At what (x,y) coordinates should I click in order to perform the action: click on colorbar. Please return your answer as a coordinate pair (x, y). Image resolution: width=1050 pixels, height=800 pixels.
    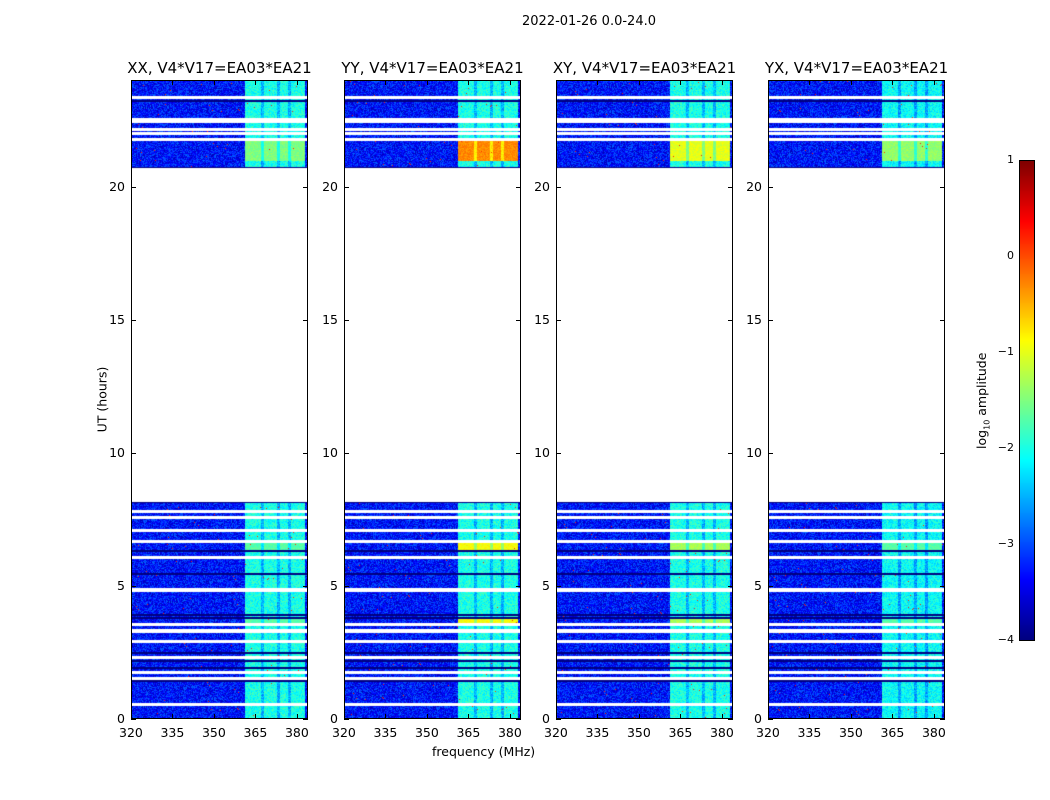
    Looking at the image, I should click on (1027, 400).